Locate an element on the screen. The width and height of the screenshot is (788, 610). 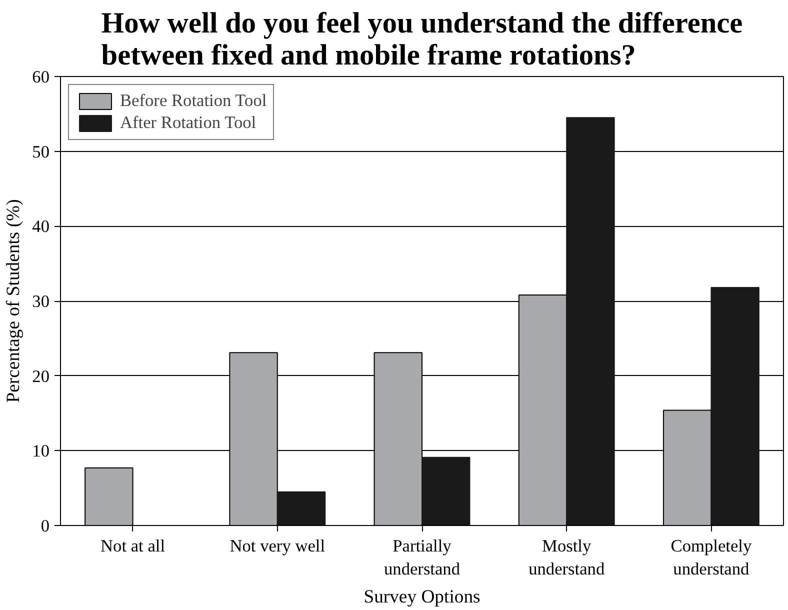
y-axis-title: Percentage of Students (%) is located at coordinates (13, 301).